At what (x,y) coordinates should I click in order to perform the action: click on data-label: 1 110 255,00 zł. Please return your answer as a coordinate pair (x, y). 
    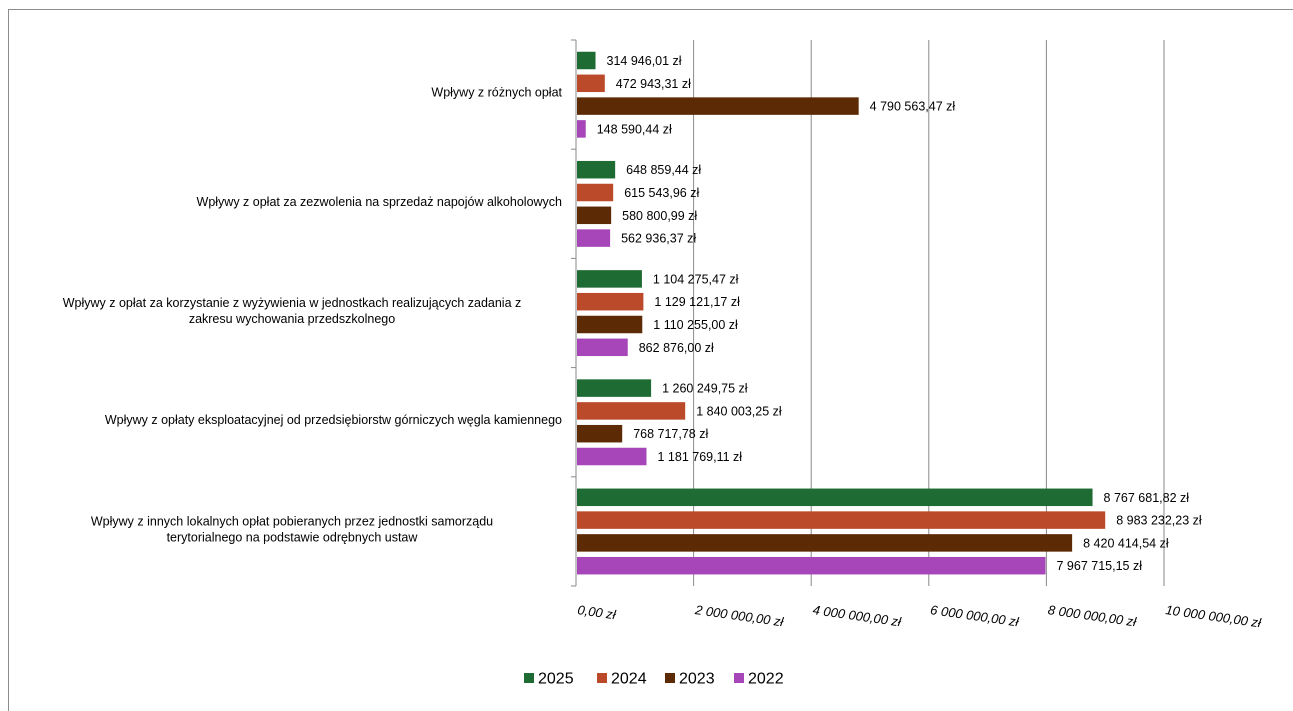
    Looking at the image, I should click on (695, 325).